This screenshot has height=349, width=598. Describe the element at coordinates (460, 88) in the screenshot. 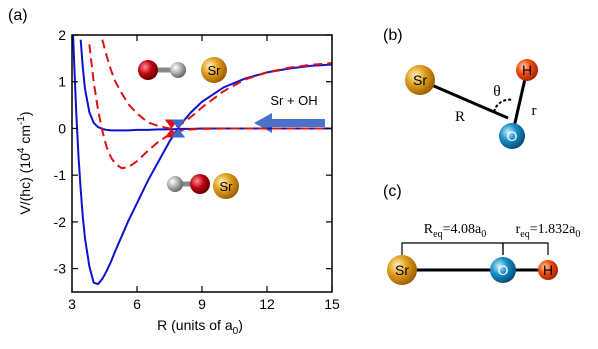

I see `diagram-b: (b) Sr H O θ R r` at that location.